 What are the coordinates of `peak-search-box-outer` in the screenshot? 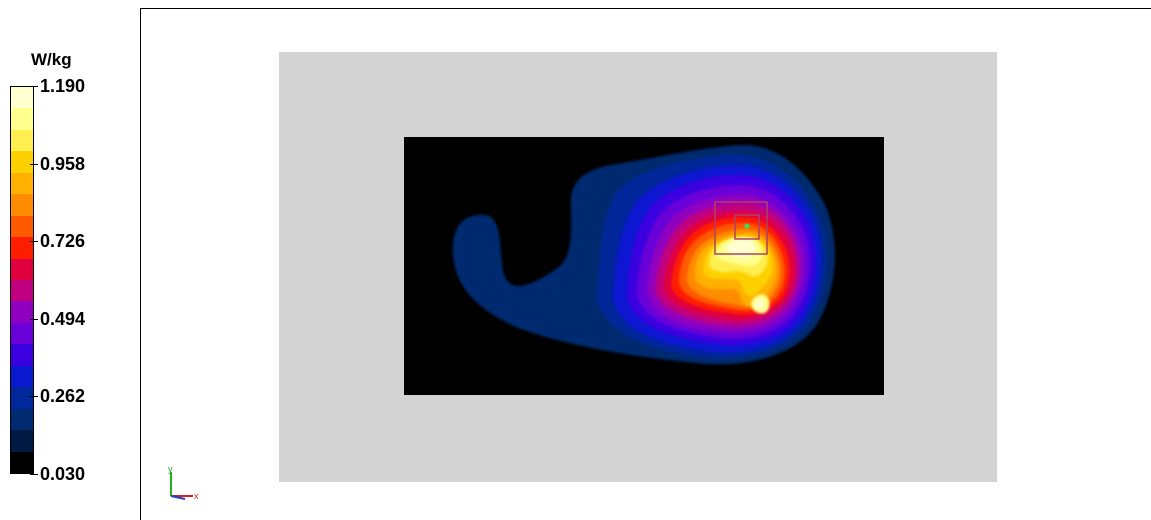 It's located at (741, 228).